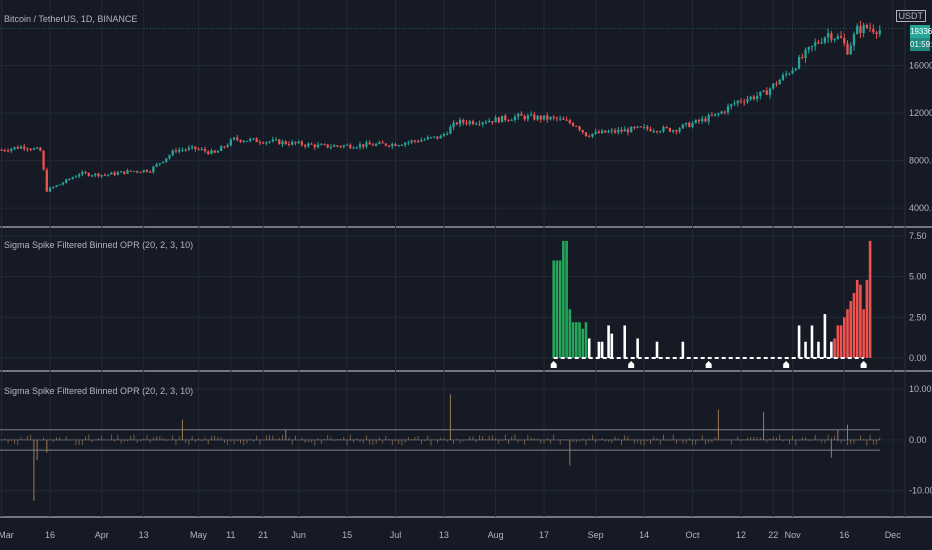 This screenshot has height=550, width=932. I want to click on countdown-badge-text: 01:59:48, so click(921, 44).